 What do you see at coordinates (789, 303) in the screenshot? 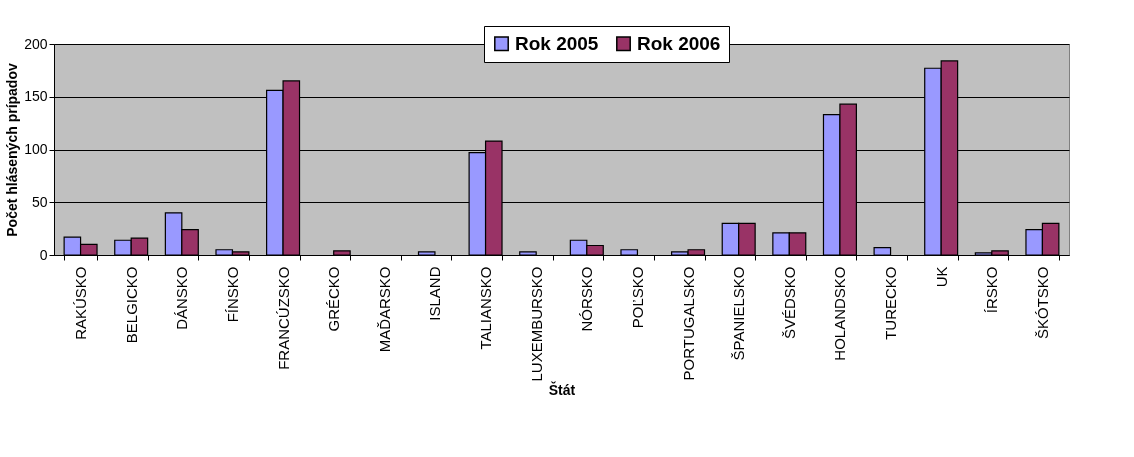
I see `x-tick-label: ŠVÉDSKO` at bounding box center [789, 303].